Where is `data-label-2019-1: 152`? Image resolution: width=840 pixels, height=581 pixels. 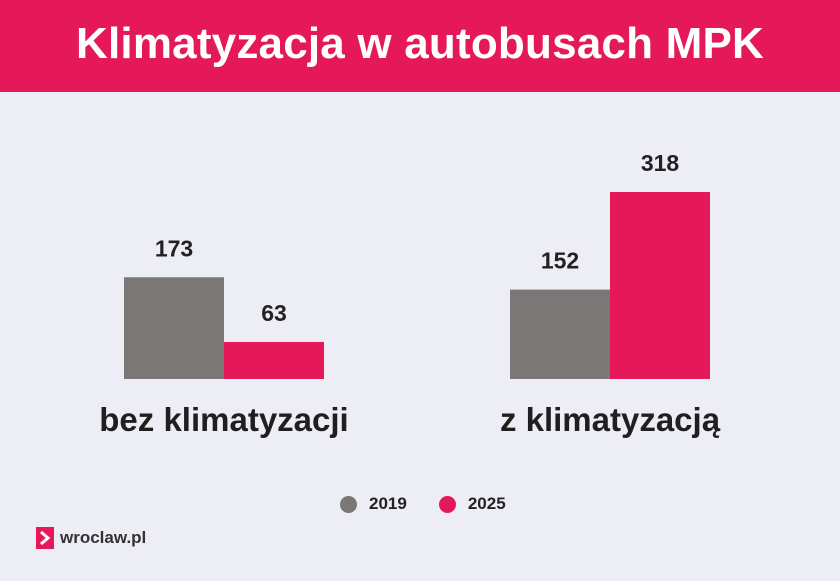
data-label-2019-1: 152 is located at coordinates (560, 261).